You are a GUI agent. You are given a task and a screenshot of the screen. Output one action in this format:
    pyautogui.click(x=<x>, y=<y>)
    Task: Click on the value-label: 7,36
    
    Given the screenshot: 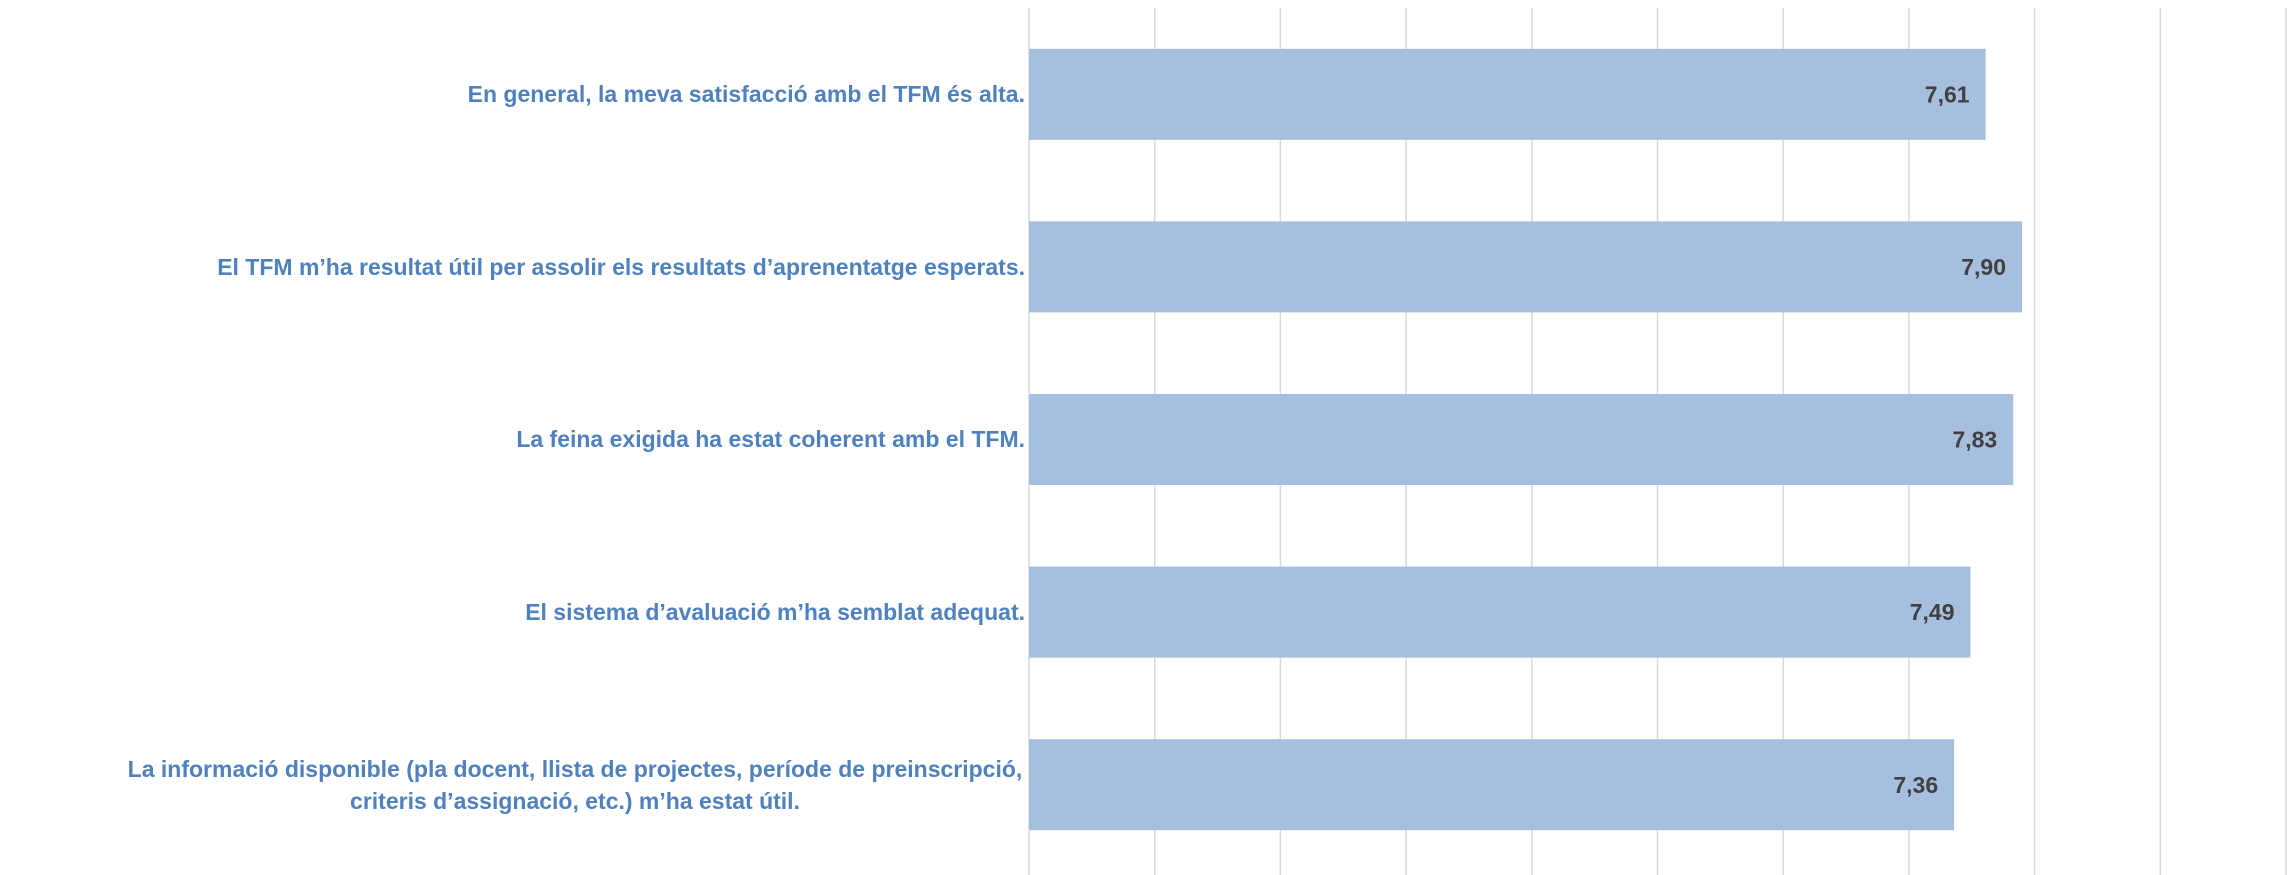 What is the action you would take?
    pyautogui.click(x=1915, y=785)
    